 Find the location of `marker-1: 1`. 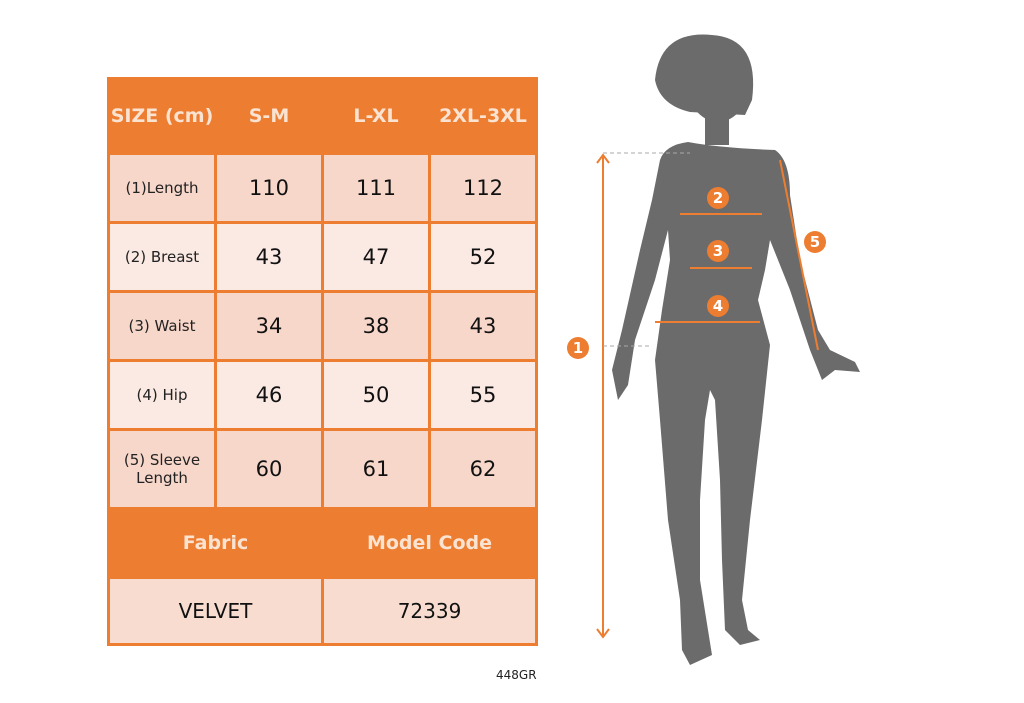

marker-1: 1 is located at coordinates (578, 348).